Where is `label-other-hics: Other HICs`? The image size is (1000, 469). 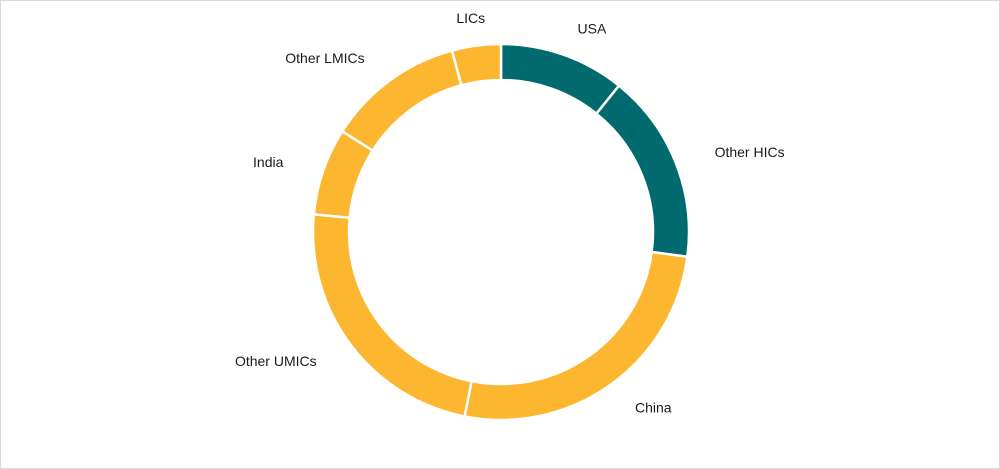
label-other-hics: Other HICs is located at coordinates (750, 152).